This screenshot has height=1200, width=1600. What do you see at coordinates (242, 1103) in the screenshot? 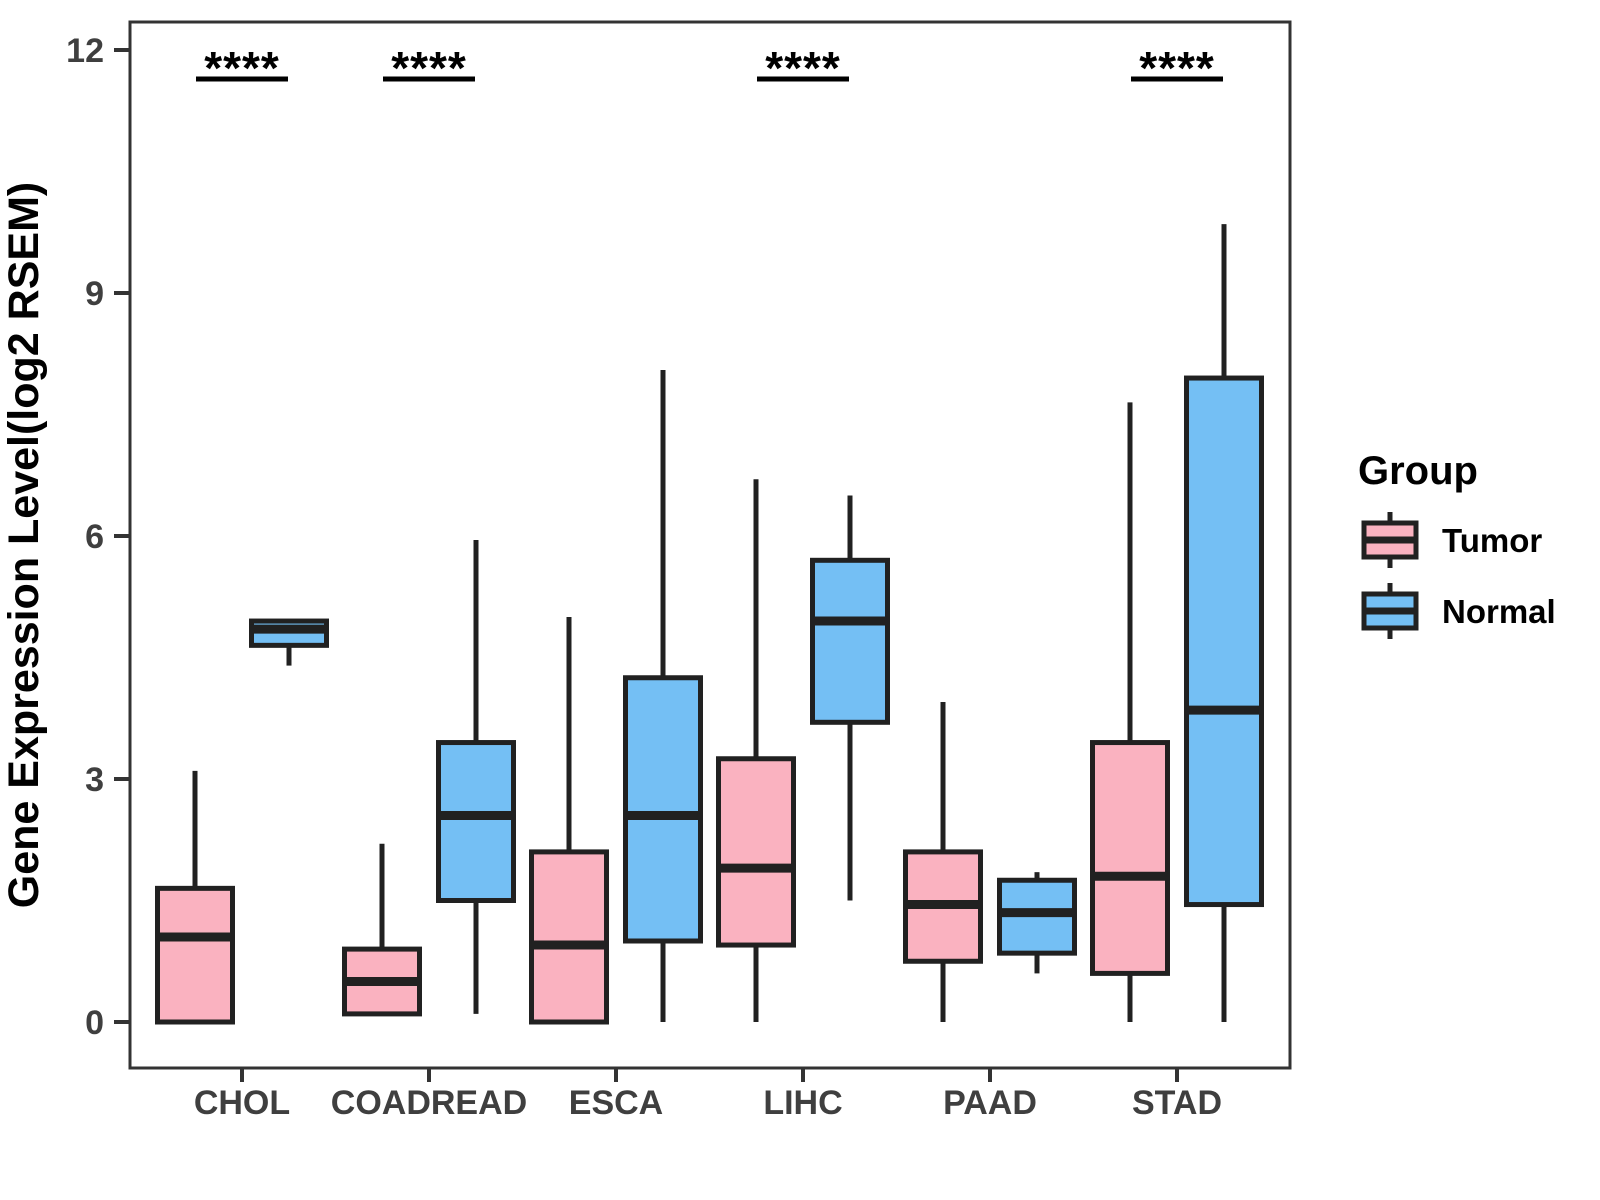
I see `x-category-label: CHOL` at bounding box center [242, 1103].